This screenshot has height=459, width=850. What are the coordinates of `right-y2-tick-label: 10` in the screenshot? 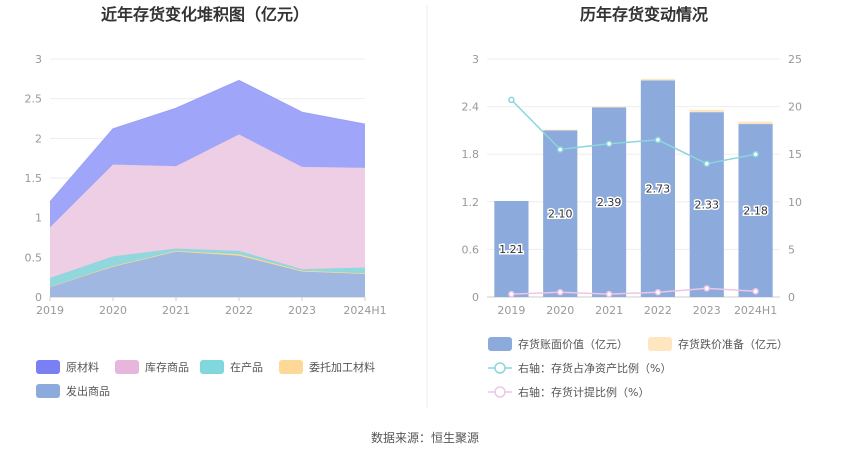 It's located at (795, 202).